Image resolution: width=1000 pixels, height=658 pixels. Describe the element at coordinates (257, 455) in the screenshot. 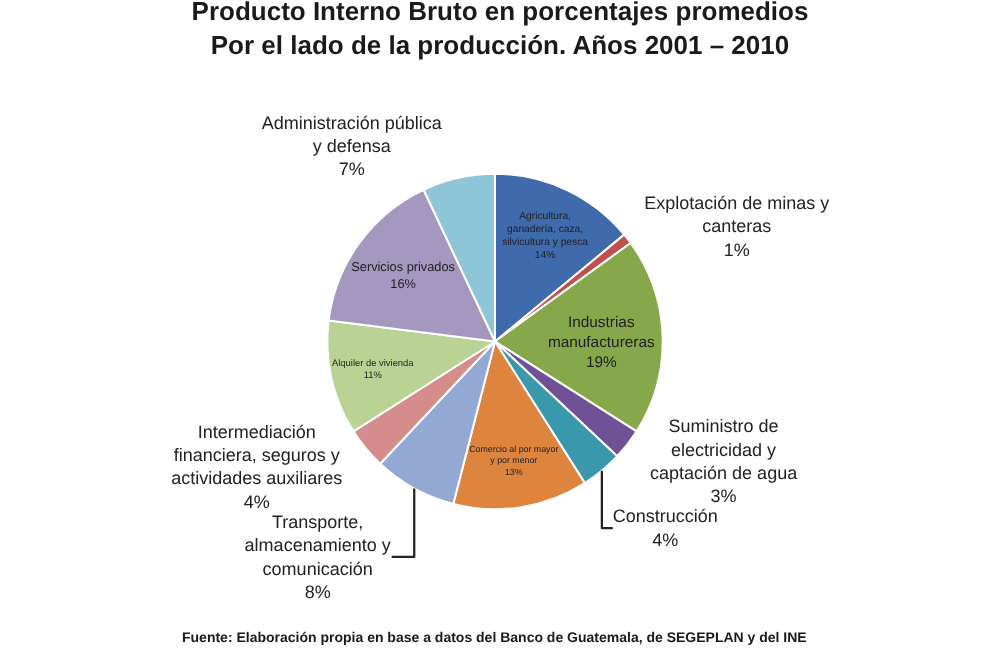

I see `slice-label: Intermediación financiera, seguros y actividades auxiliares` at that location.